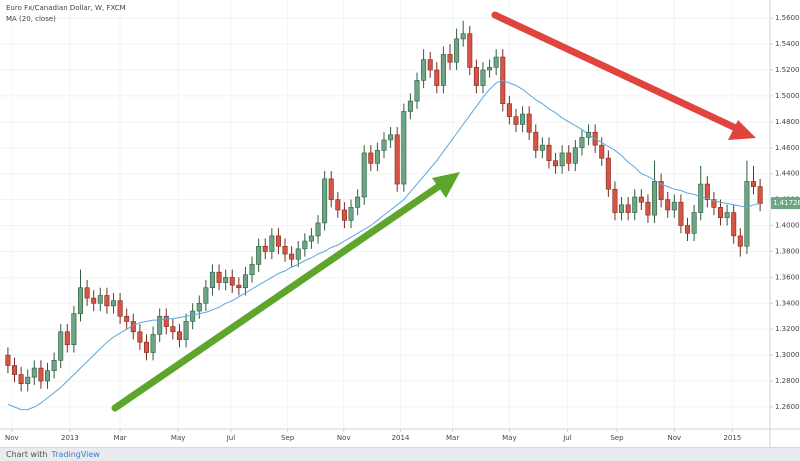 This screenshot has width=800, height=461. I want to click on y-tick-label: 1.30000, so click(787, 355).